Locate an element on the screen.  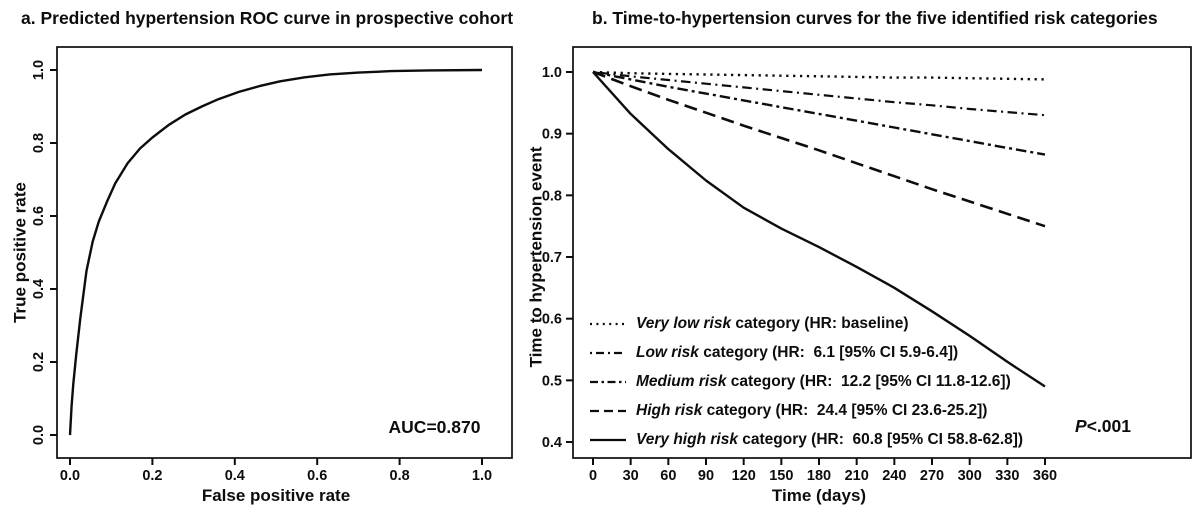
svg-text: 240 is located at coordinates (894, 476).